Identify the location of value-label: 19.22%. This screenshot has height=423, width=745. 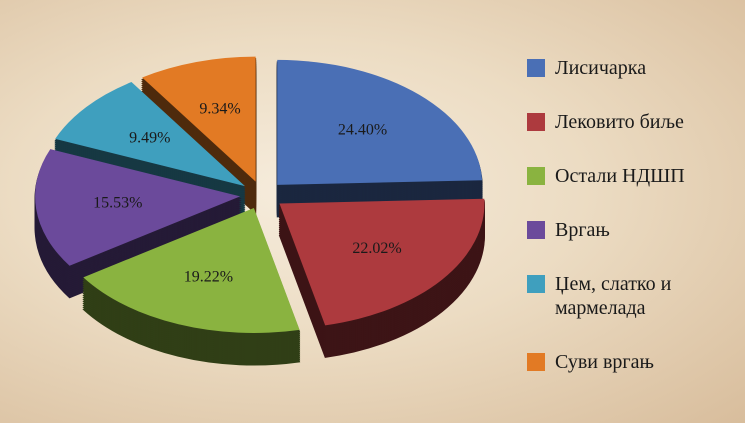
(208, 276).